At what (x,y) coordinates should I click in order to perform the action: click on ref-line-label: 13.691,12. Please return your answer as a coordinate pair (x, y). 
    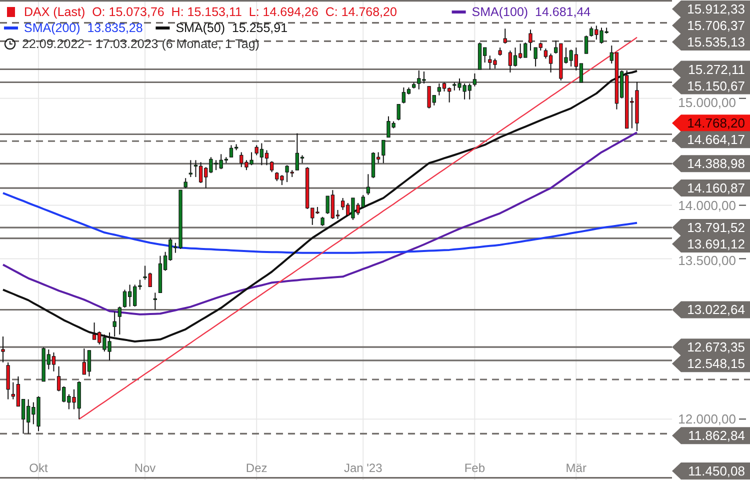
    Looking at the image, I should click on (716, 244).